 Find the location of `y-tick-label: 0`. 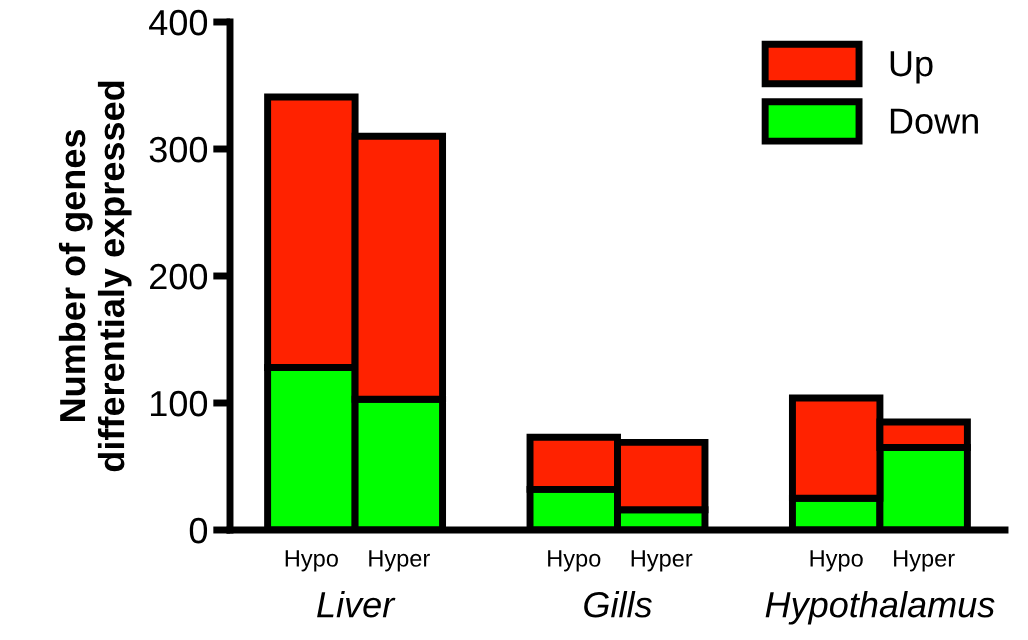

y-tick-label: 0 is located at coordinates (198, 530).